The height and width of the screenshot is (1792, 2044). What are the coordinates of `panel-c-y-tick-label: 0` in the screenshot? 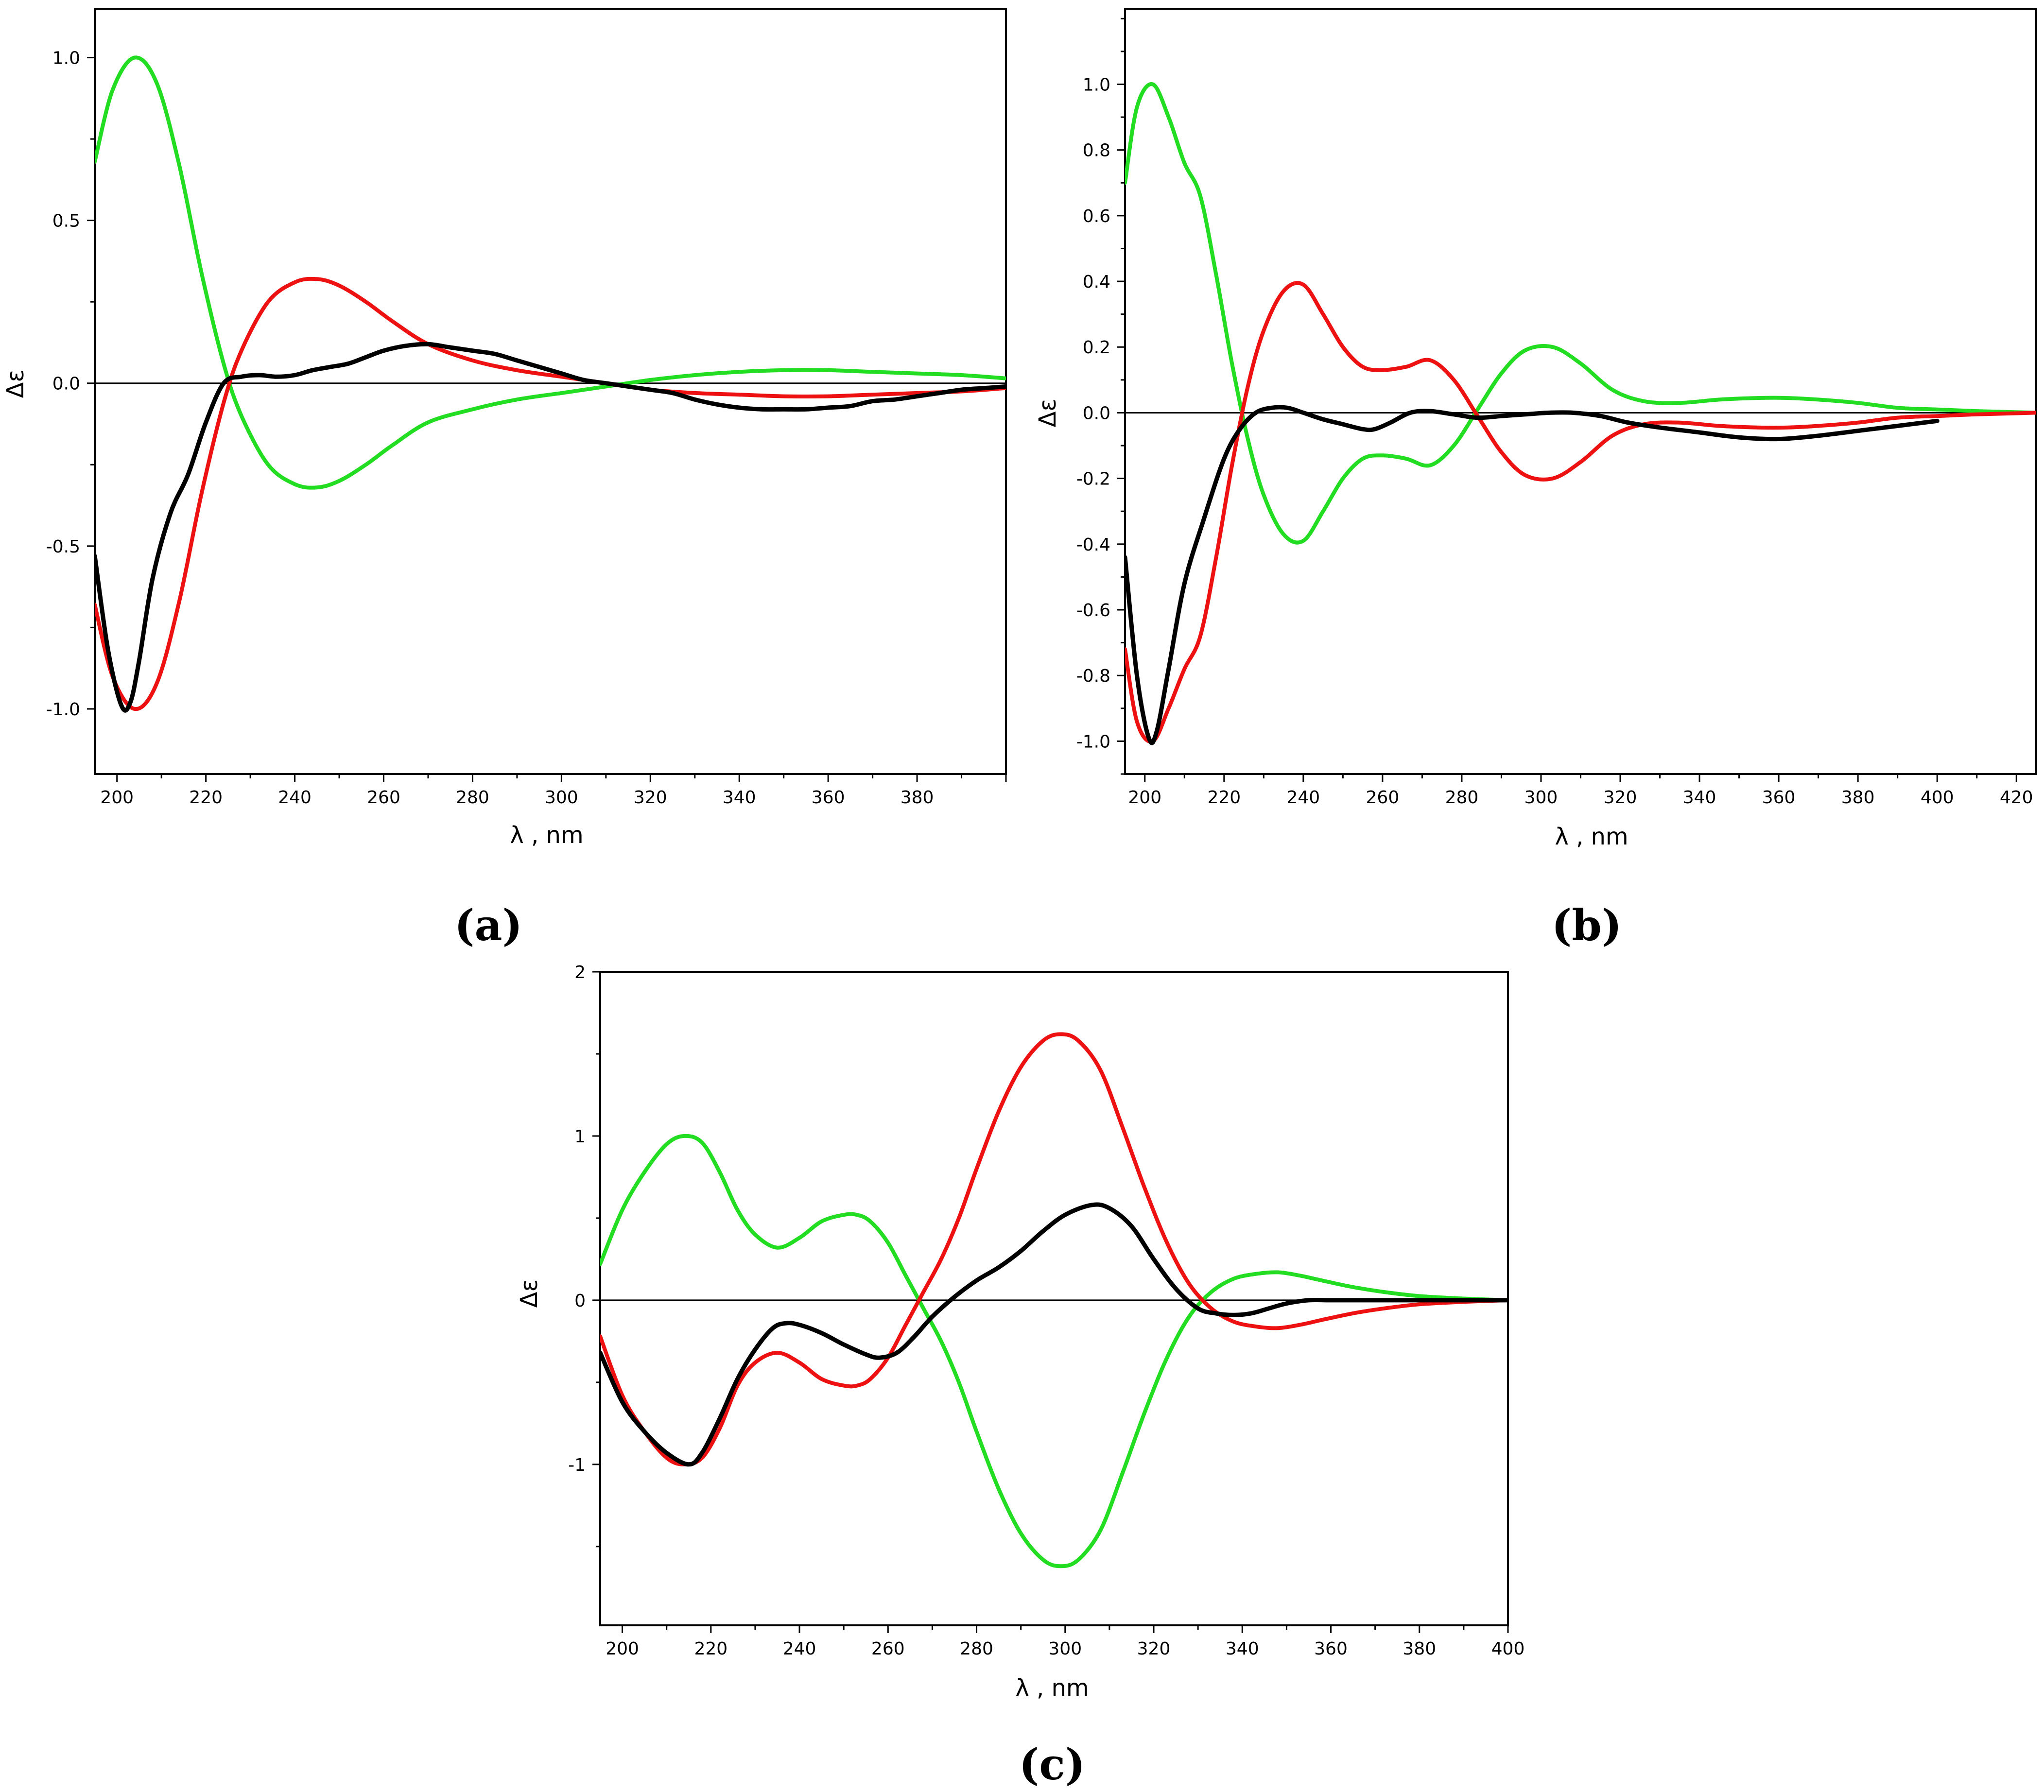 It's located at (580, 1301).